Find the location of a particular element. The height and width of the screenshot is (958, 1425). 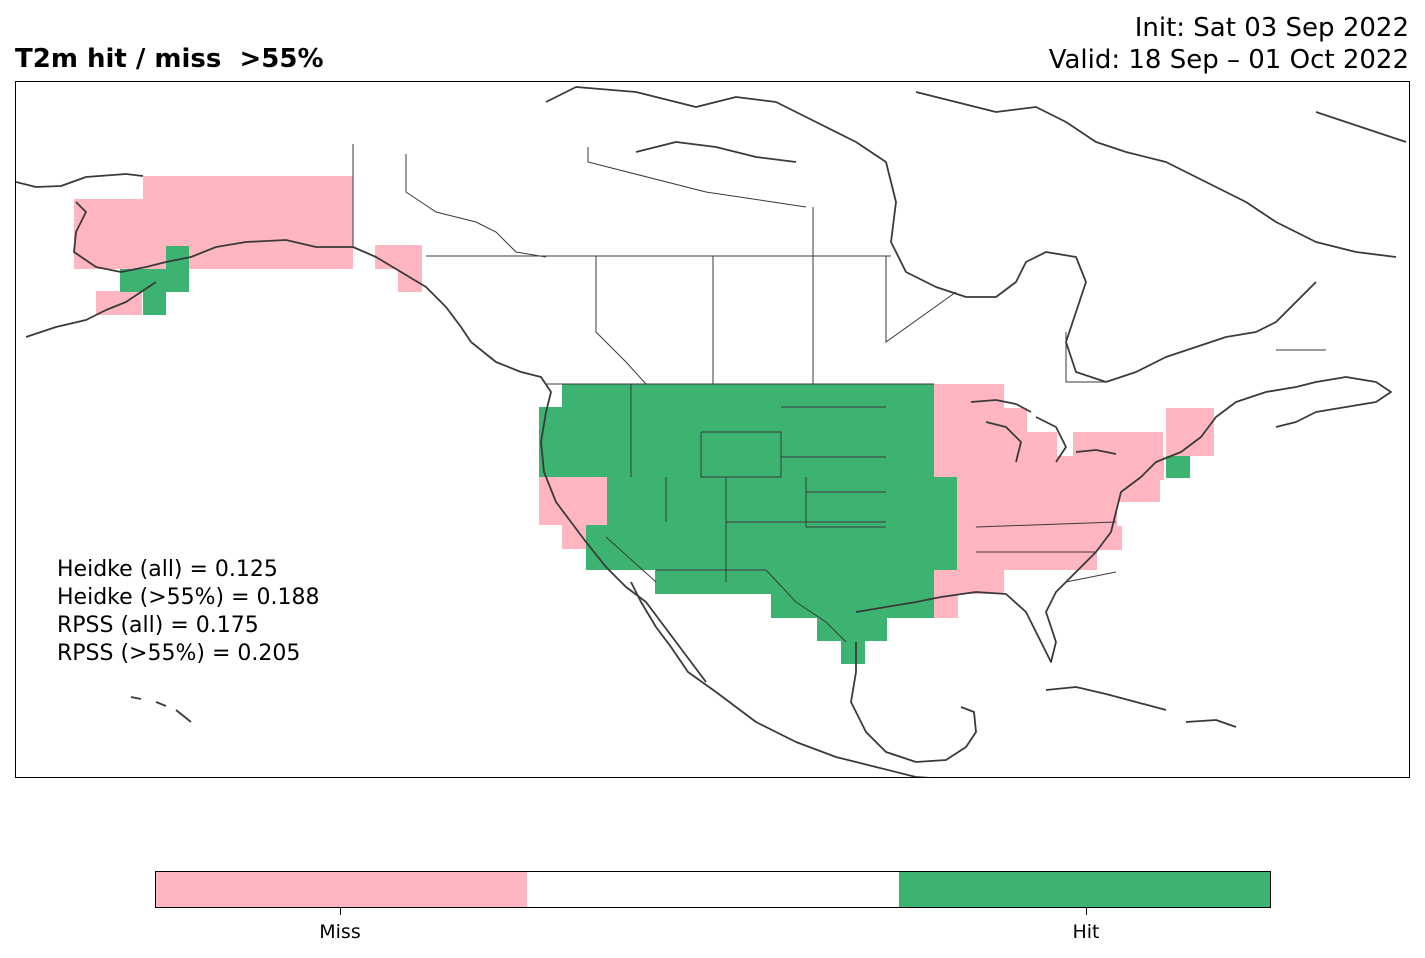

colorbar-neutral-segment is located at coordinates (713, 889).